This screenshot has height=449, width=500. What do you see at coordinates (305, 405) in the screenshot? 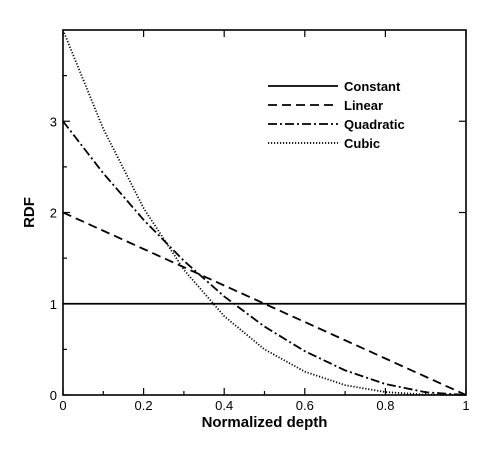
I see `x-tick-label: 0.6` at bounding box center [305, 405].